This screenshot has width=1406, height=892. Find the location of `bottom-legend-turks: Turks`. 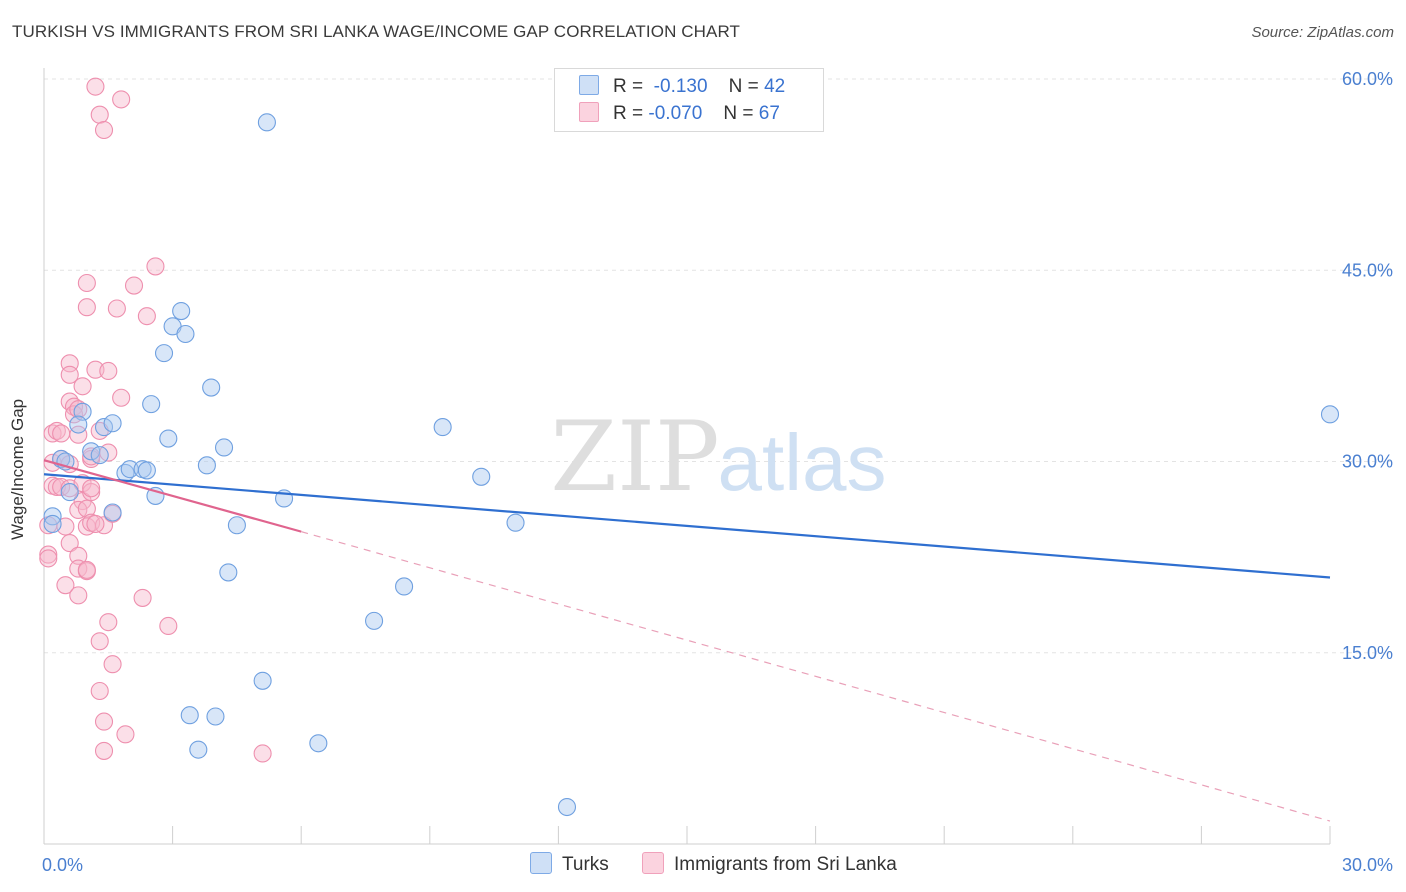

bottom-legend-turks: Turks is located at coordinates (569, 864).